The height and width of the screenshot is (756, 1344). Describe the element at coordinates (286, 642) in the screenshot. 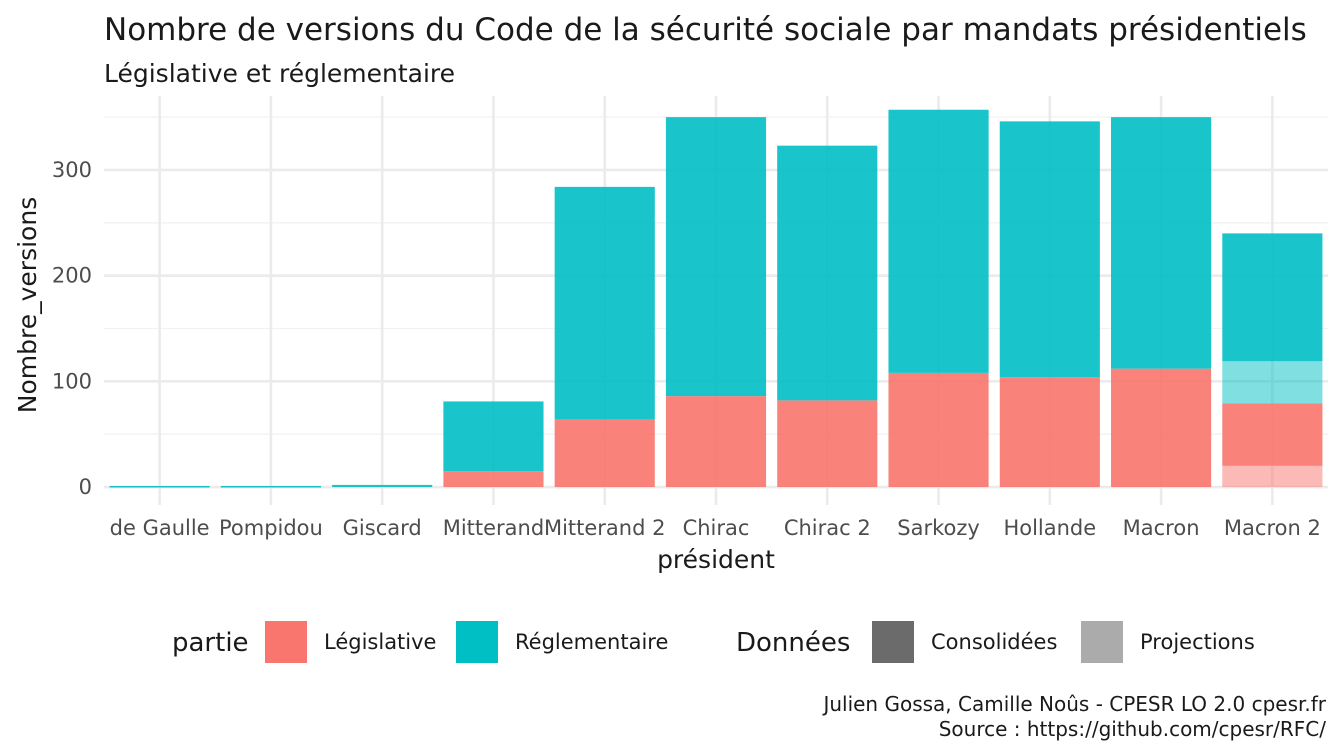

I see `legend-swatch-legislative` at that location.